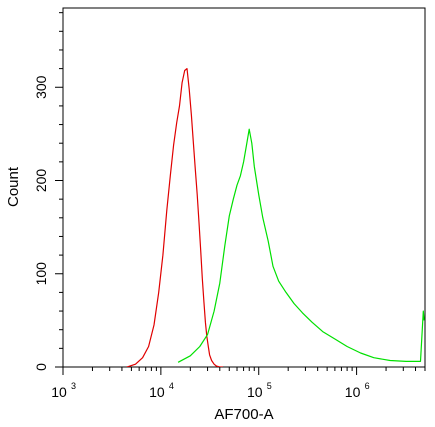 This screenshot has height=427, width=435. What do you see at coordinates (269, 386) in the screenshot?
I see `x-tick-label-exponent: 5` at bounding box center [269, 386].